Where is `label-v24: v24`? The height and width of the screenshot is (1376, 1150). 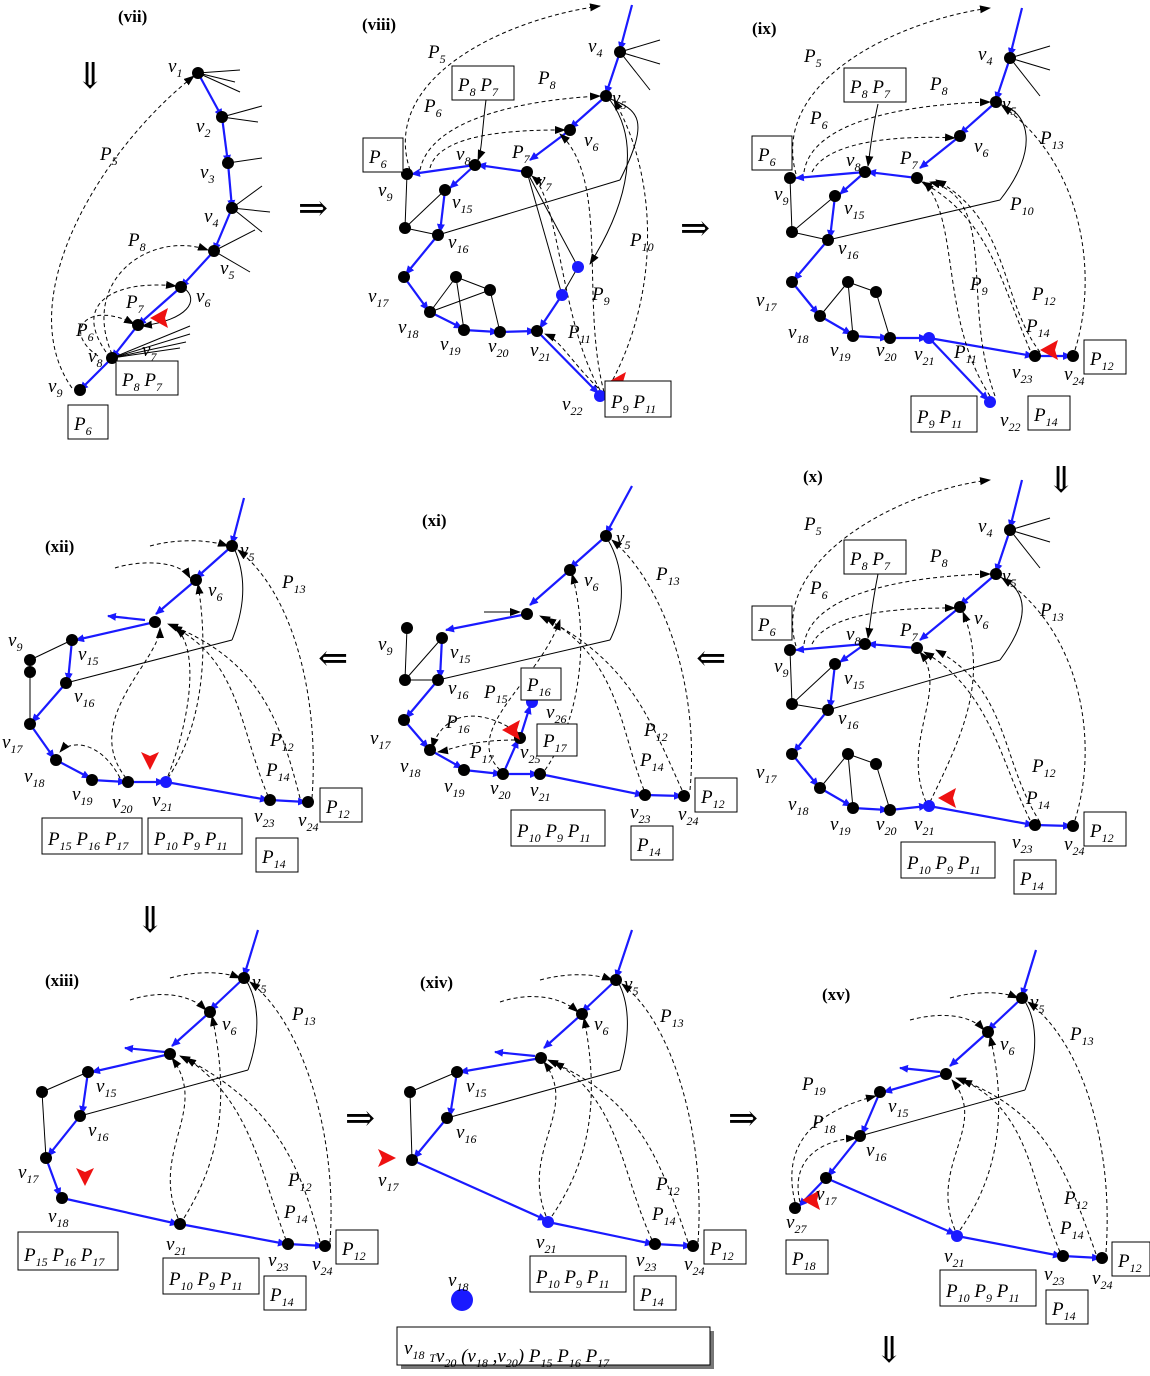 label-v24: v24 is located at coordinates (1074, 376).